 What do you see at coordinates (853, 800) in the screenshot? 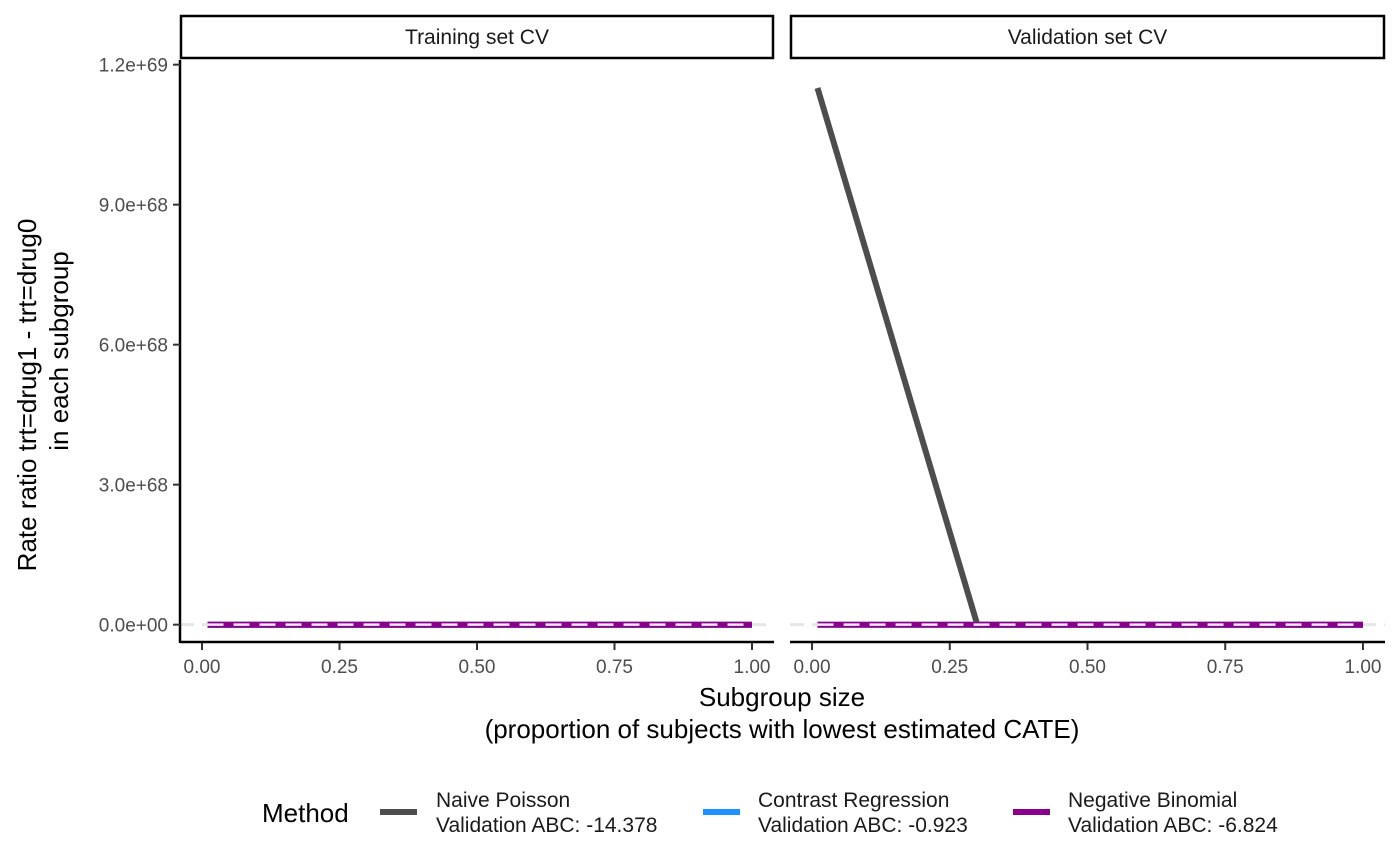
I see `legend-label: Contrast Regression` at bounding box center [853, 800].